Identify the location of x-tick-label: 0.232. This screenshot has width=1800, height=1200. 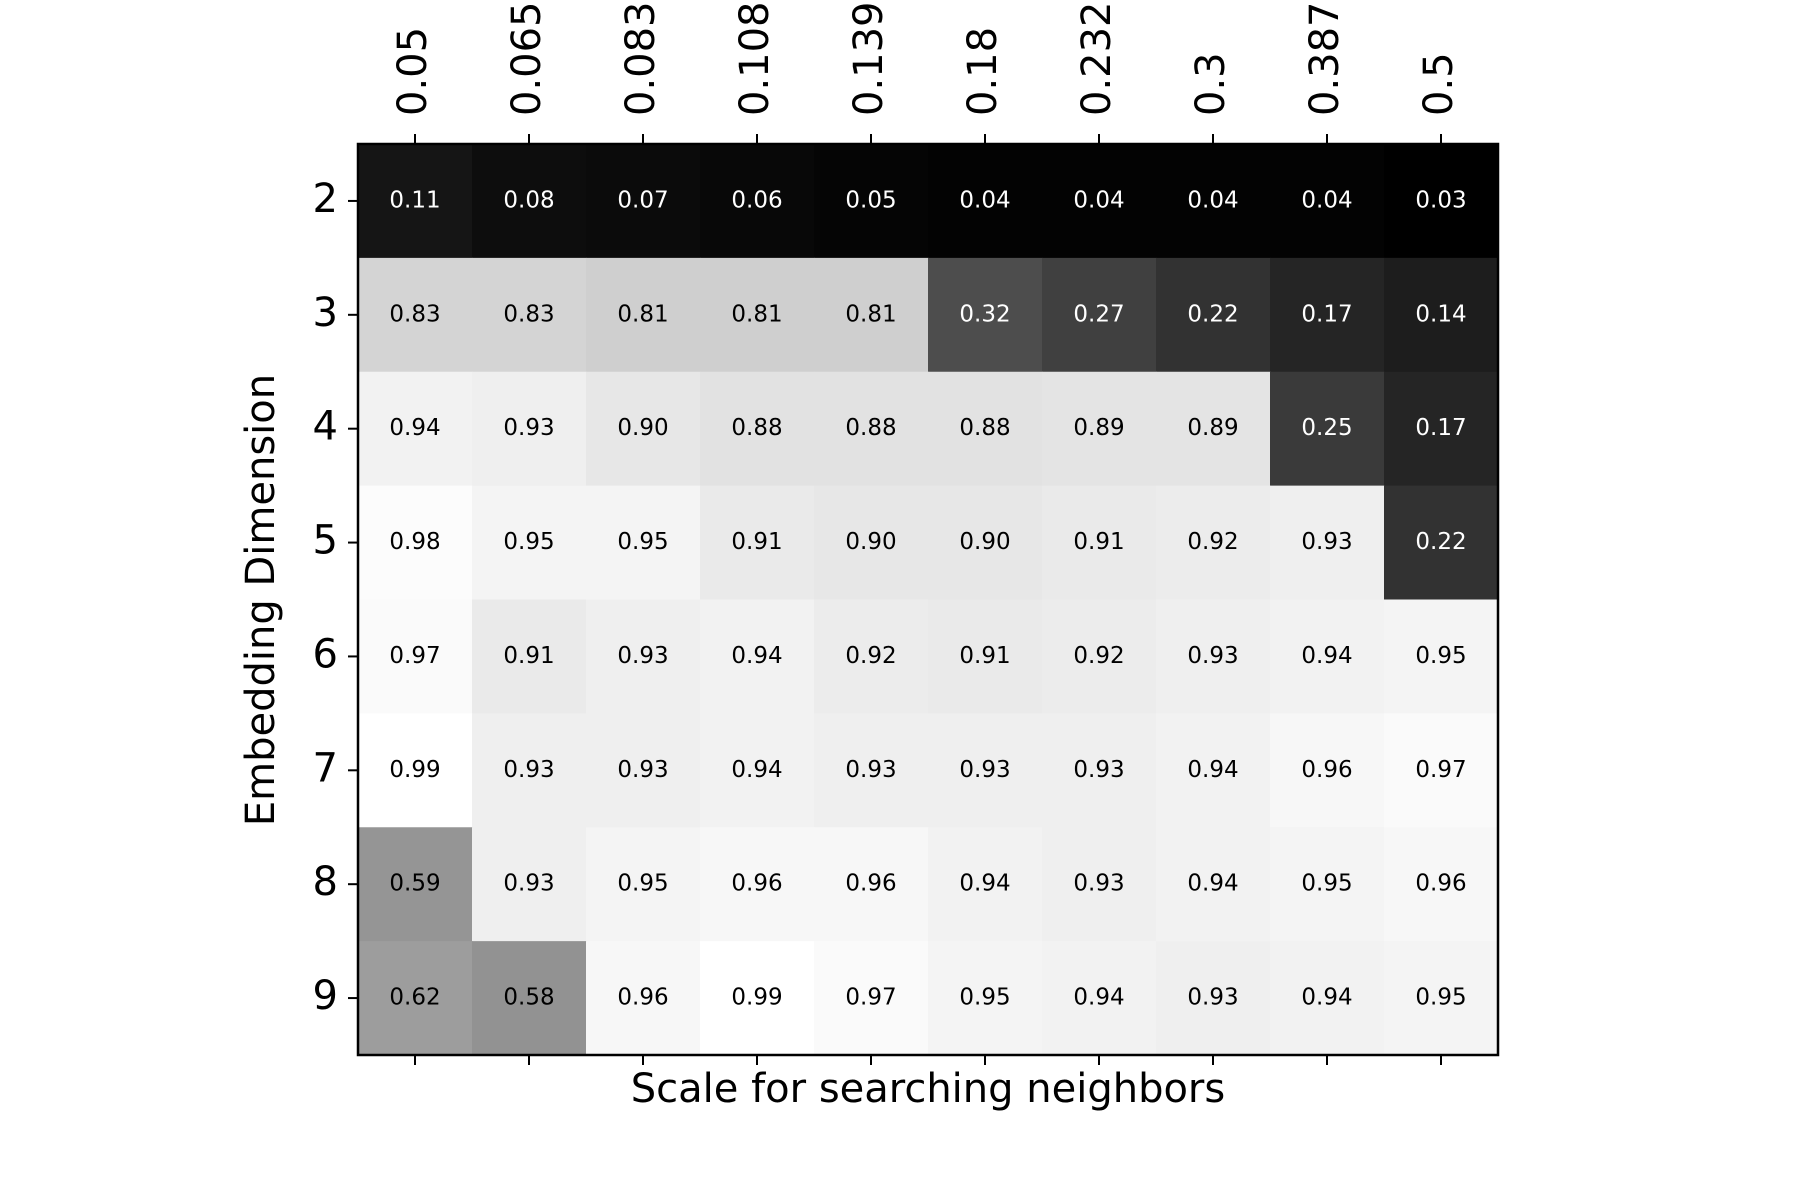
(1097, 58).